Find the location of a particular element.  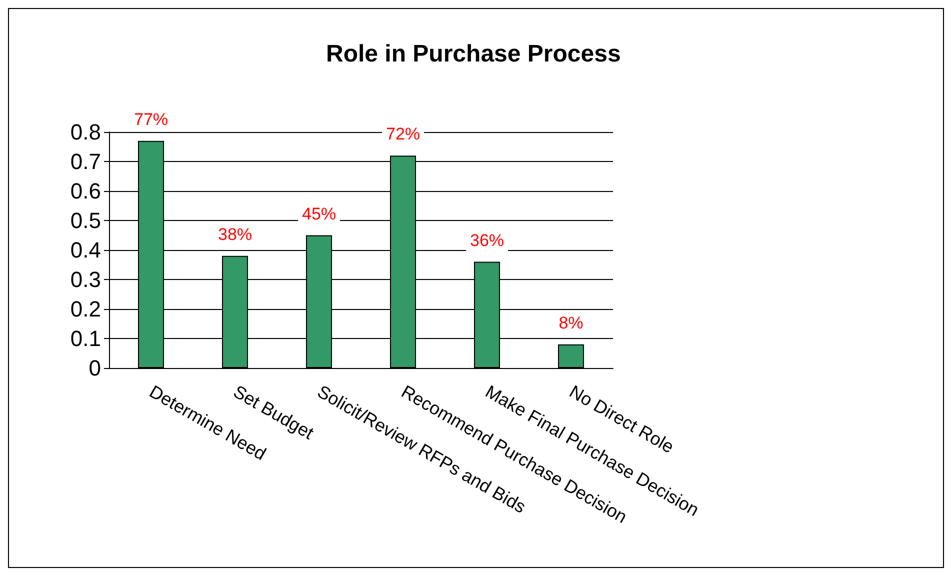

data-label: 36% is located at coordinates (487, 240).